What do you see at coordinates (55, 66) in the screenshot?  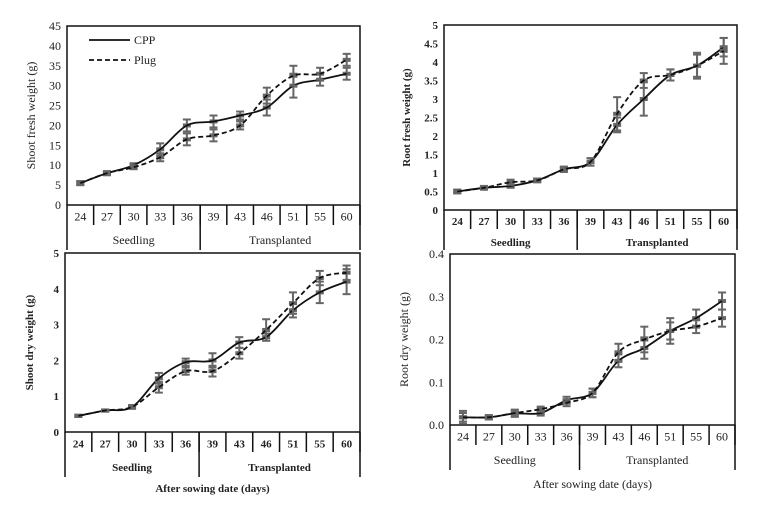 I see `y-tick-label: 35` at bounding box center [55, 66].